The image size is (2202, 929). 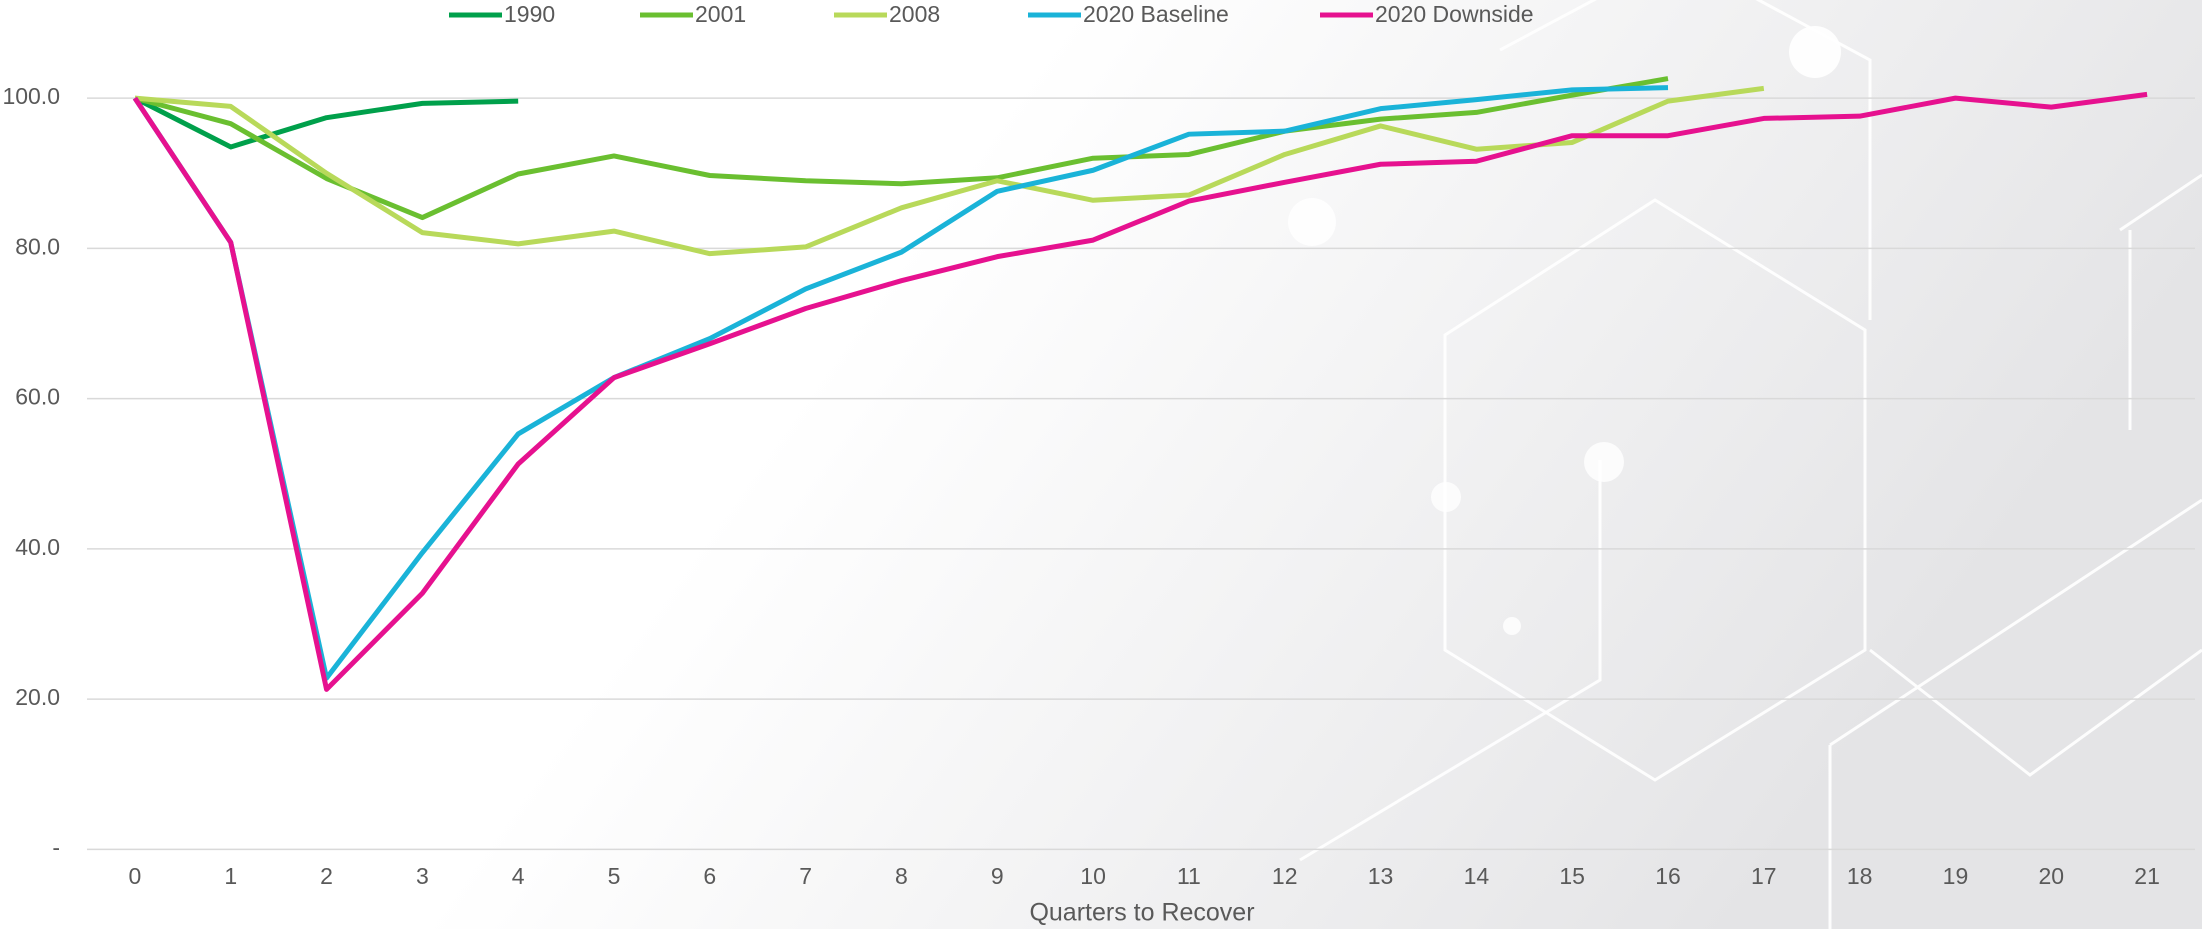 What do you see at coordinates (31, 96) in the screenshot?
I see `y-tick-label: 100.0` at bounding box center [31, 96].